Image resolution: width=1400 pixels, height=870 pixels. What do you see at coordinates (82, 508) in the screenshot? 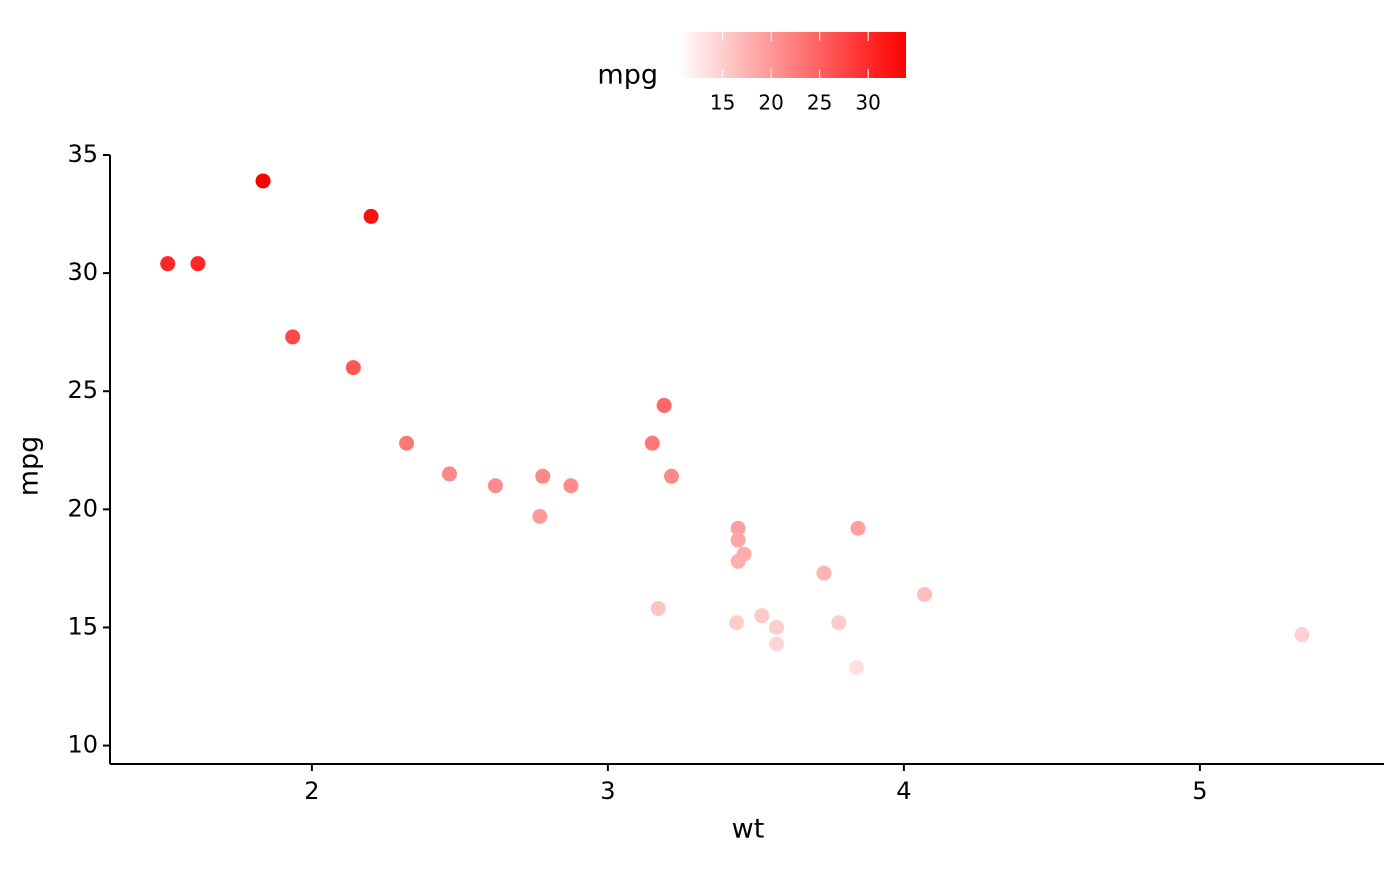
I see `y-tick-label: 20` at bounding box center [82, 508].